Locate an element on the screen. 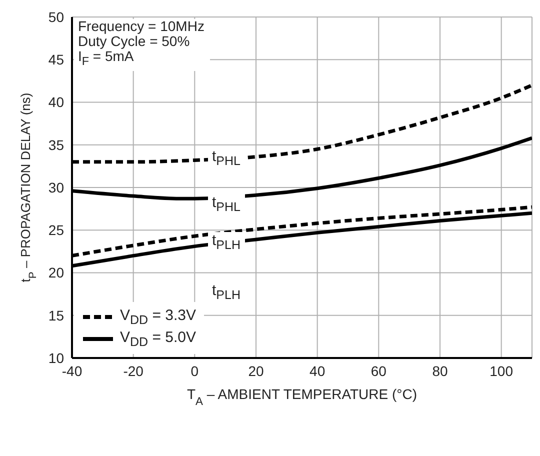  y-tick-label: 40 is located at coordinates (56, 102).